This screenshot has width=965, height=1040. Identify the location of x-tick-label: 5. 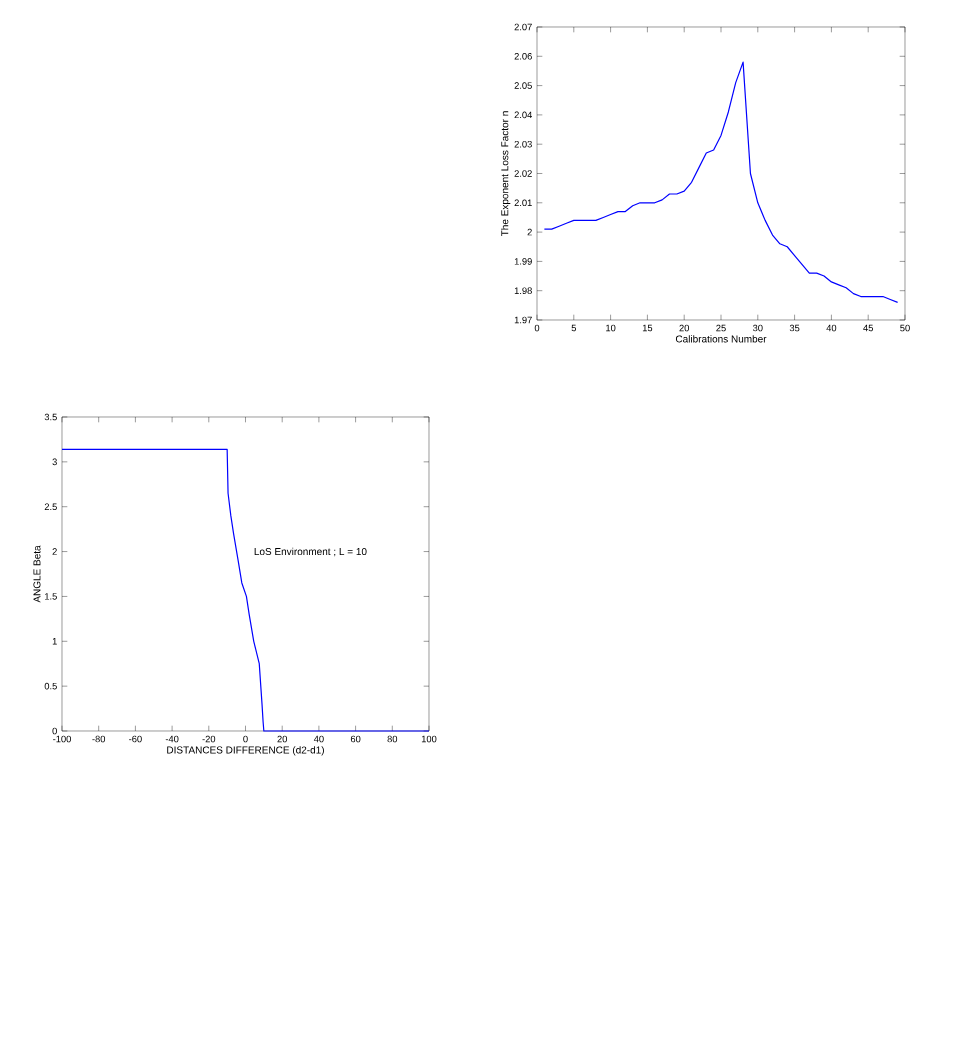
(573, 328).